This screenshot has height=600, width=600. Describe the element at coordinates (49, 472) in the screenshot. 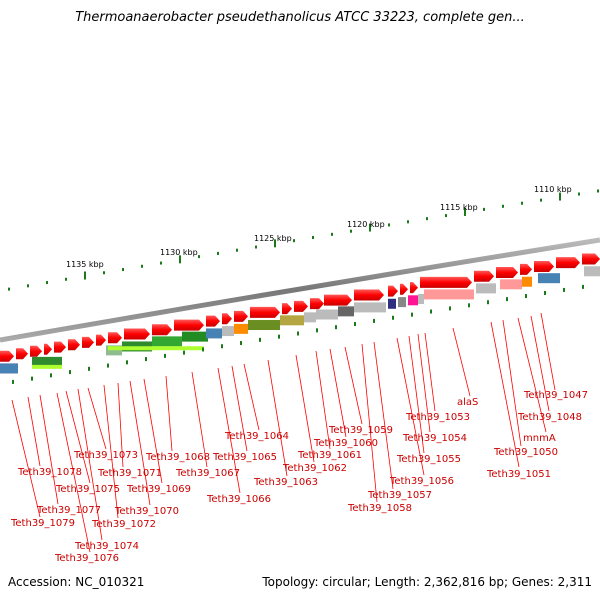

I see `gene-label: Teth39_1078` at that location.